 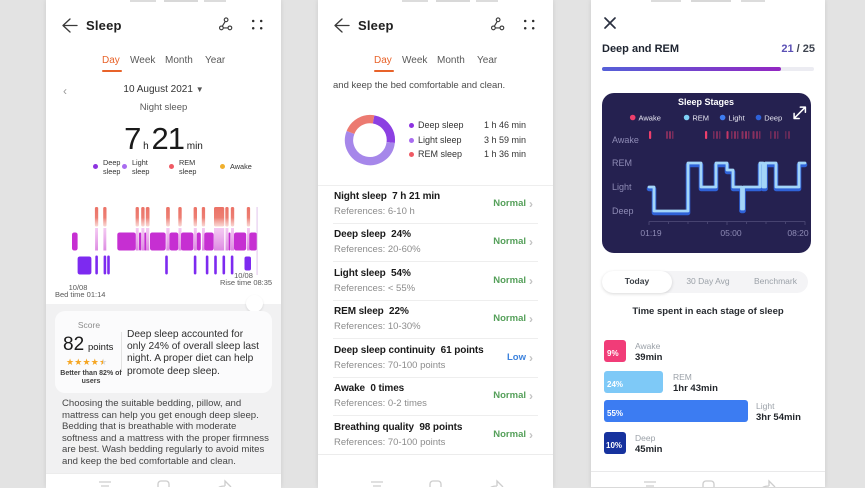 What do you see at coordinates (706, 102) in the screenshot?
I see `svg-text: Sleep Stages` at bounding box center [706, 102].